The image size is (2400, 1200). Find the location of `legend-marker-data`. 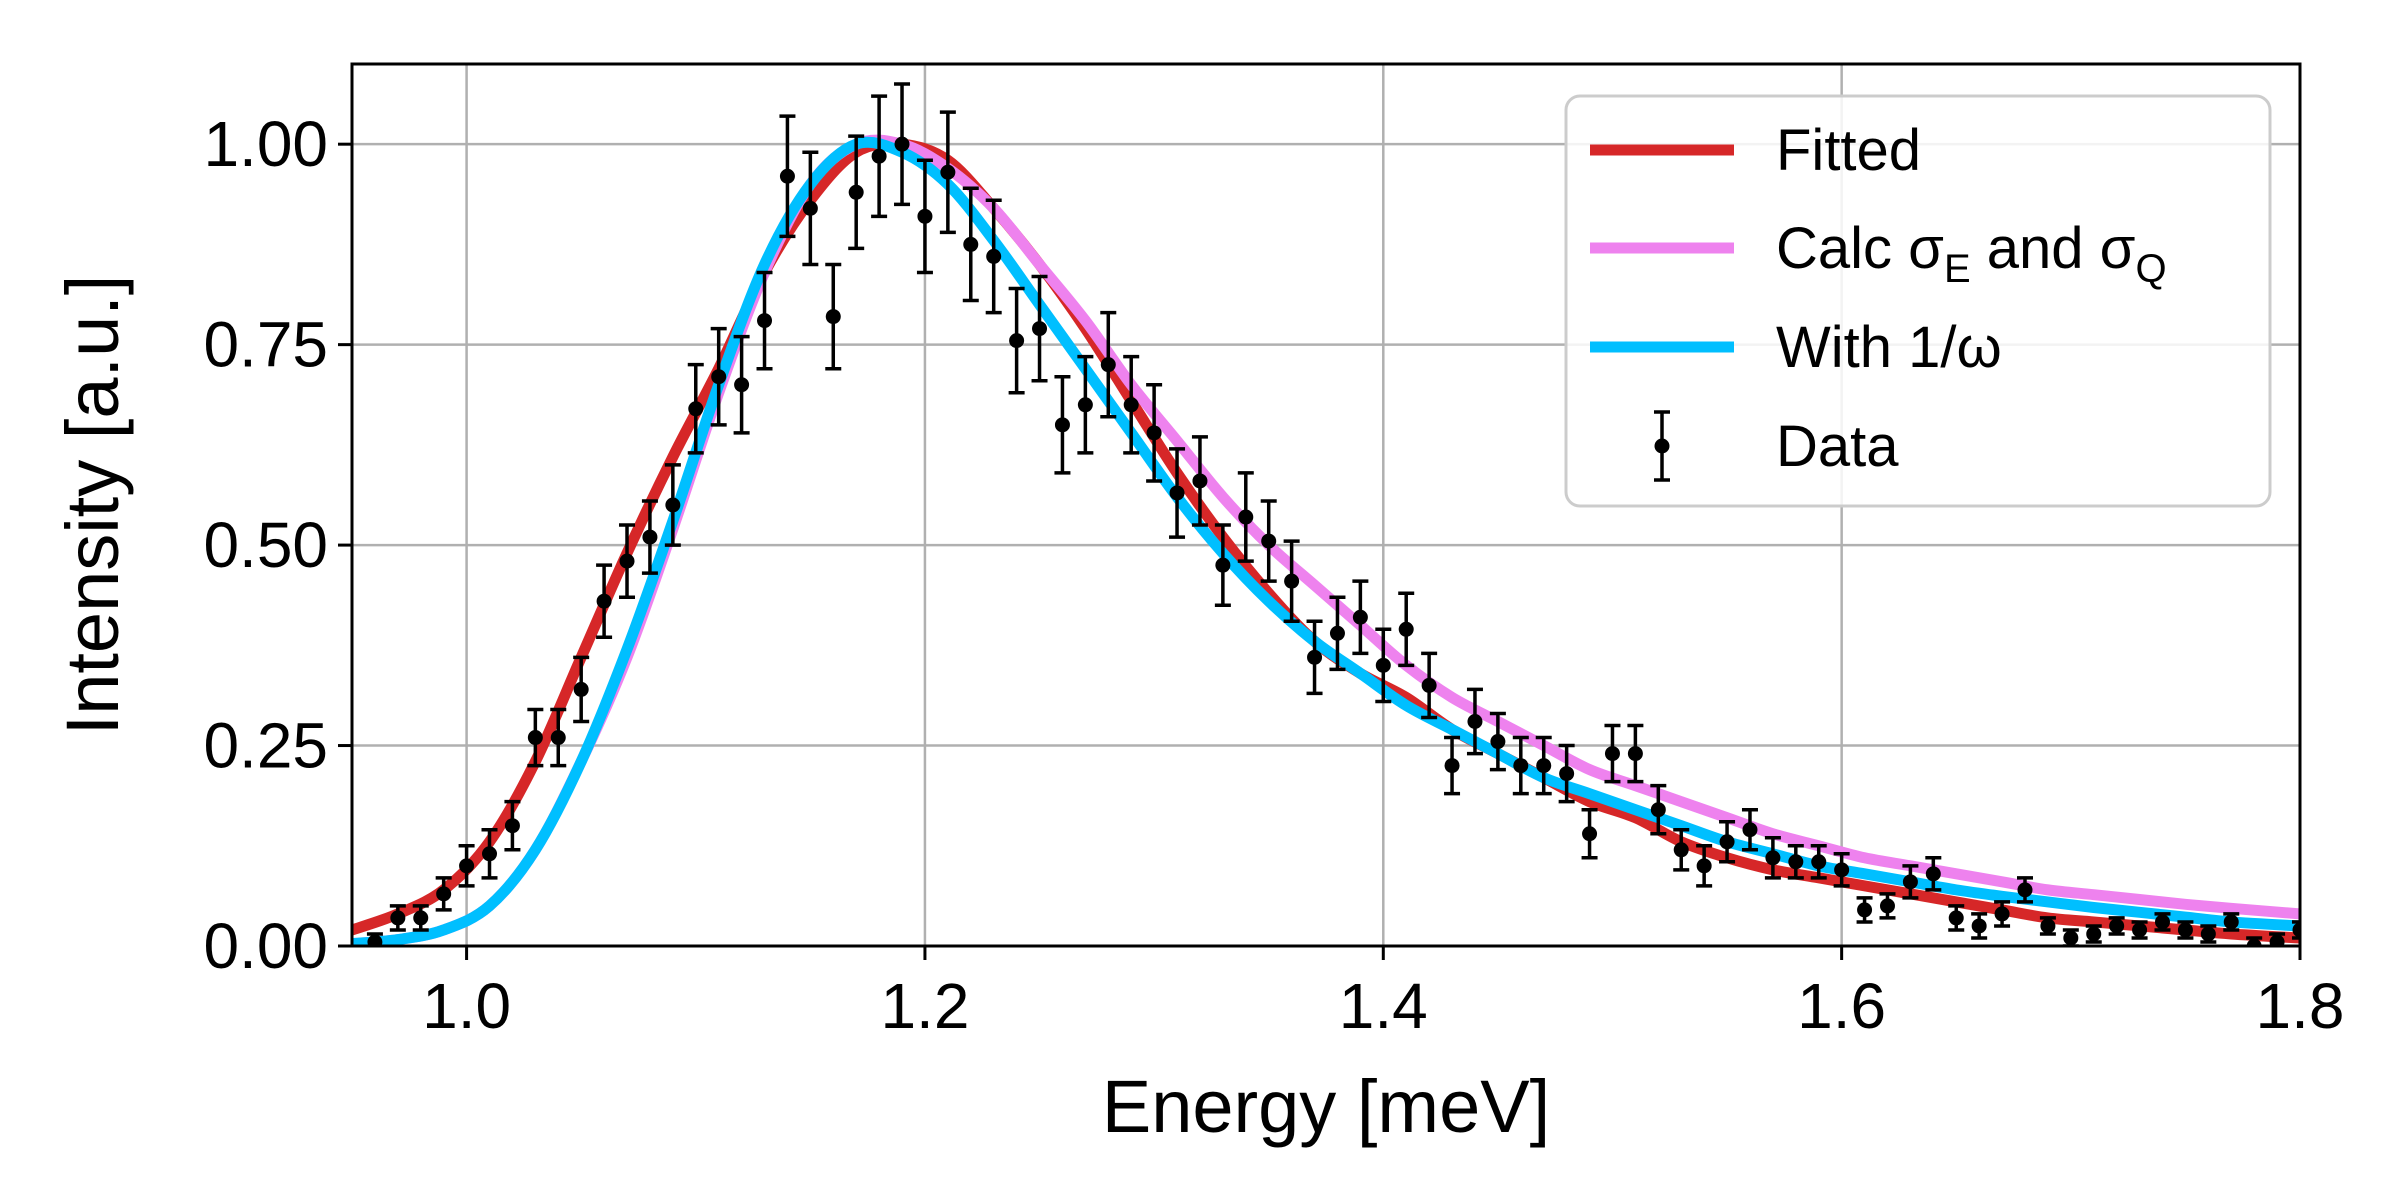

legend-marker-data is located at coordinates (1662, 446).